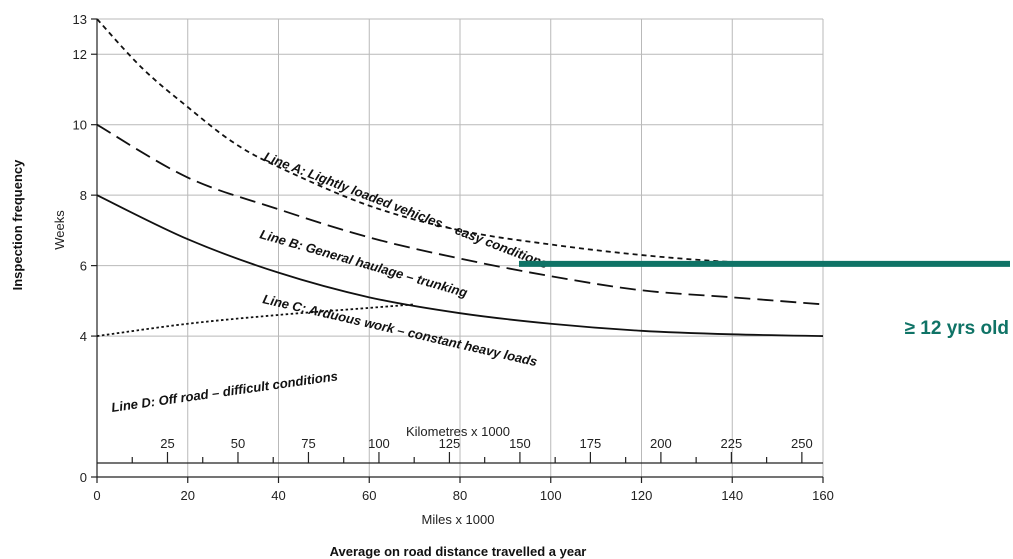 Image resolution: width=1013 pixels, height=559 pixels. I want to click on x-tick-label-miles: 160, so click(823, 495).